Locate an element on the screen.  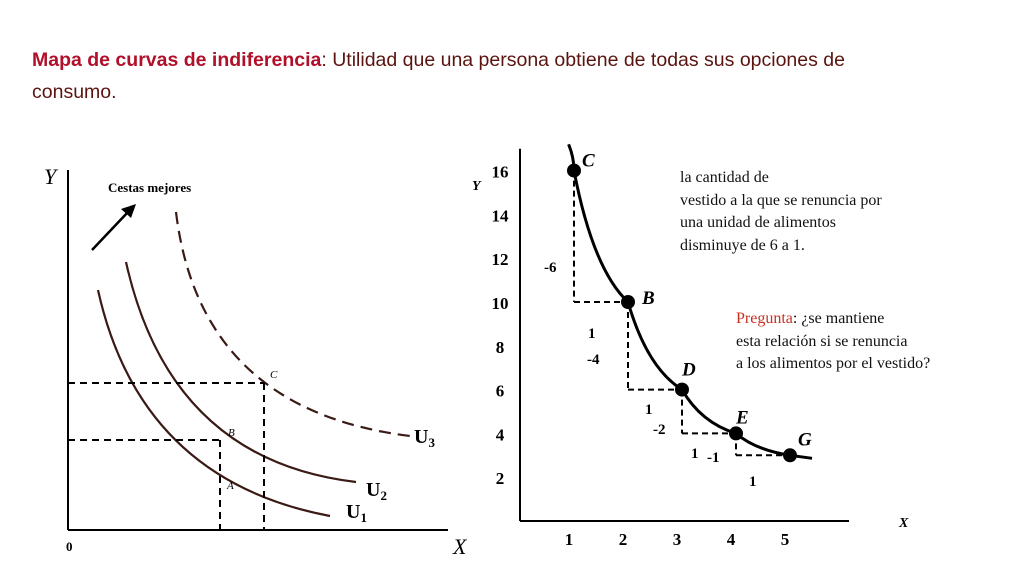
left-x-axis-label: X is located at coordinates (460, 546).